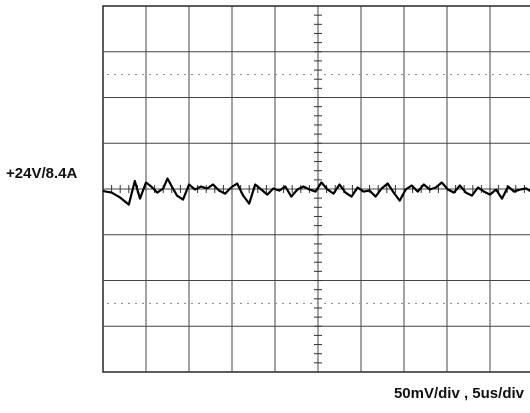 The height and width of the screenshot is (413, 530). Describe the element at coordinates (316, 191) in the screenshot. I see `waveform-trace` at that location.